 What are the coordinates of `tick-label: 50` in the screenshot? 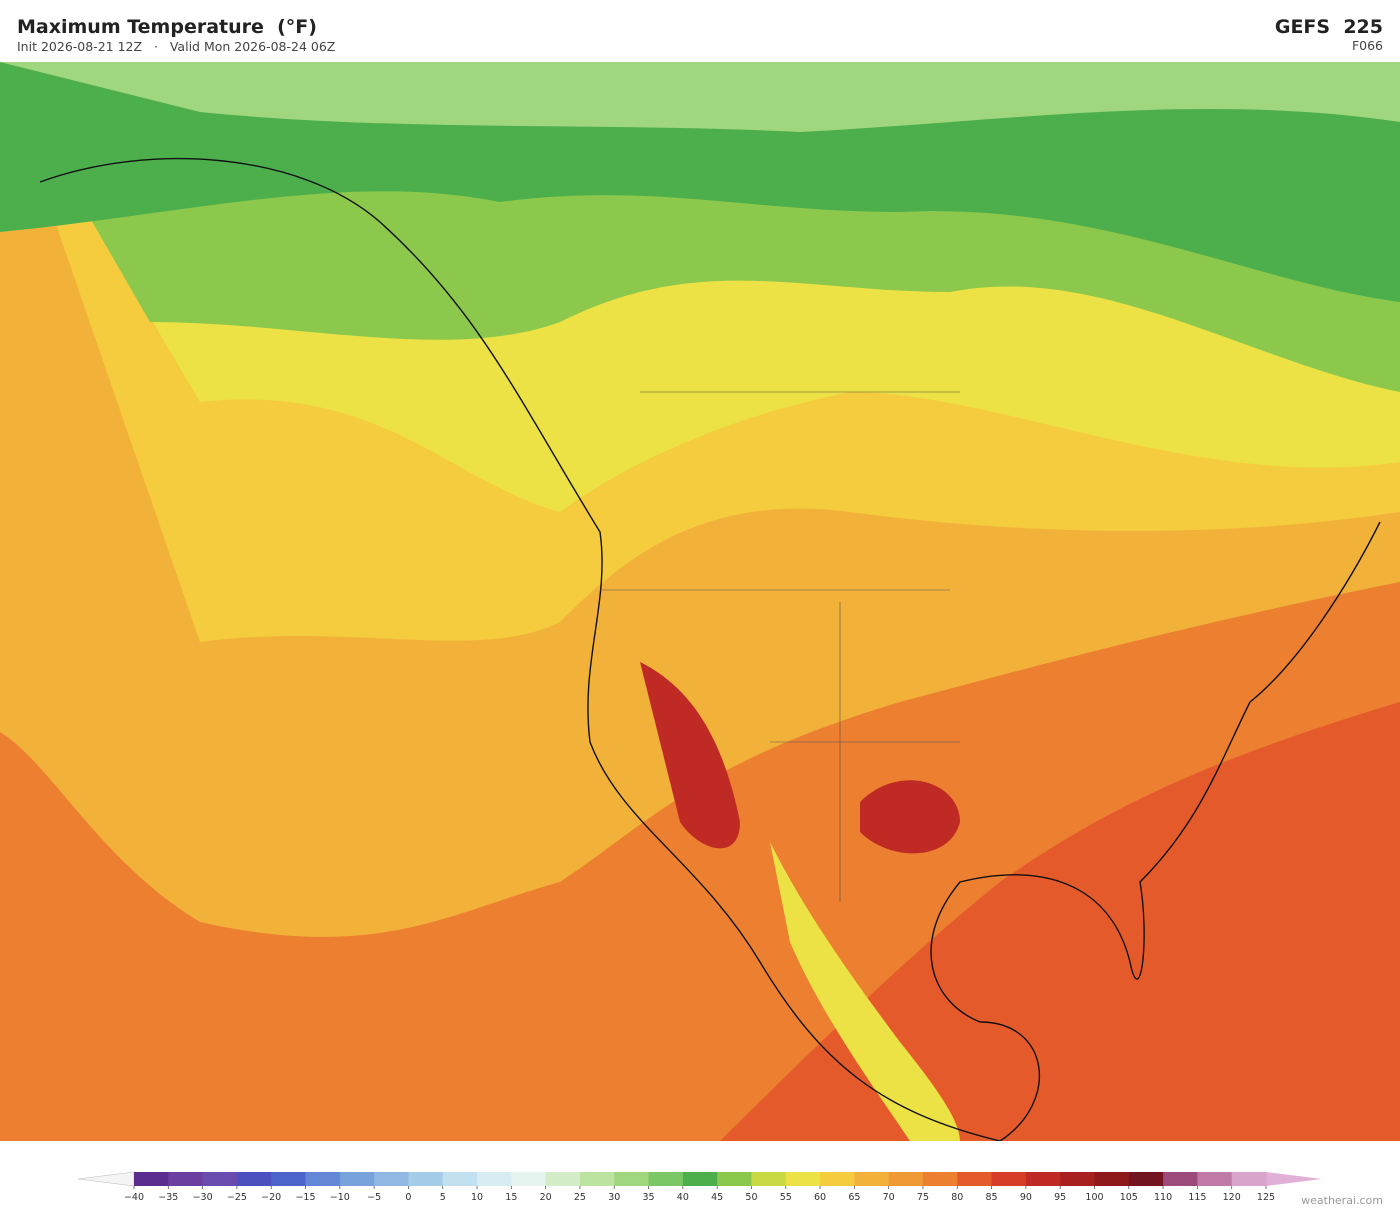 It's located at (751, 1197).